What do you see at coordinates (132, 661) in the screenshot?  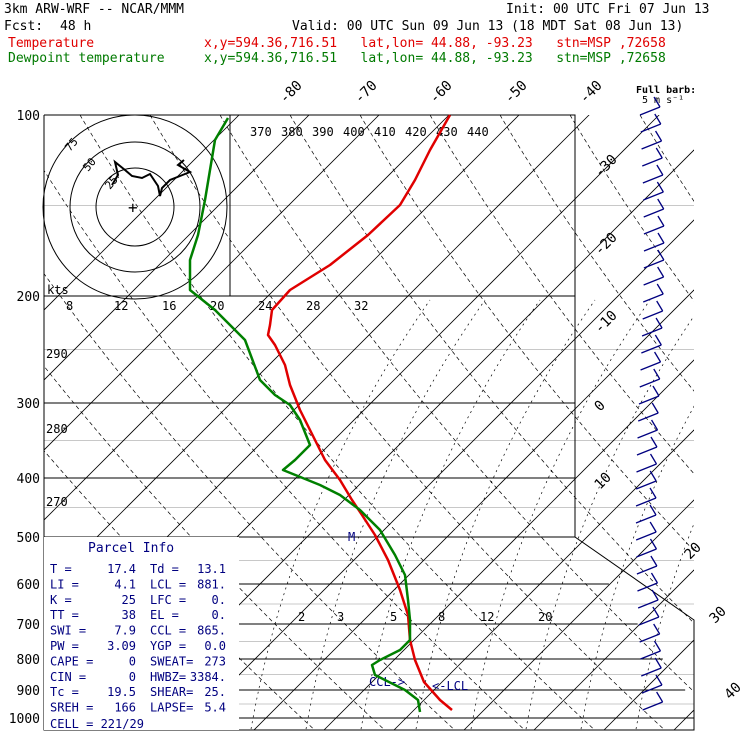 I see `parcel-value: 0` at bounding box center [132, 661].